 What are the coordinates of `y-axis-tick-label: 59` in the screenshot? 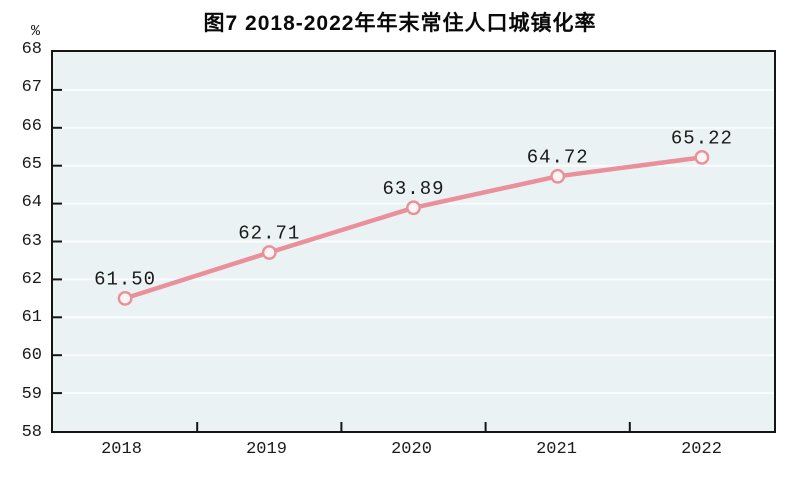 It's located at (31, 394).